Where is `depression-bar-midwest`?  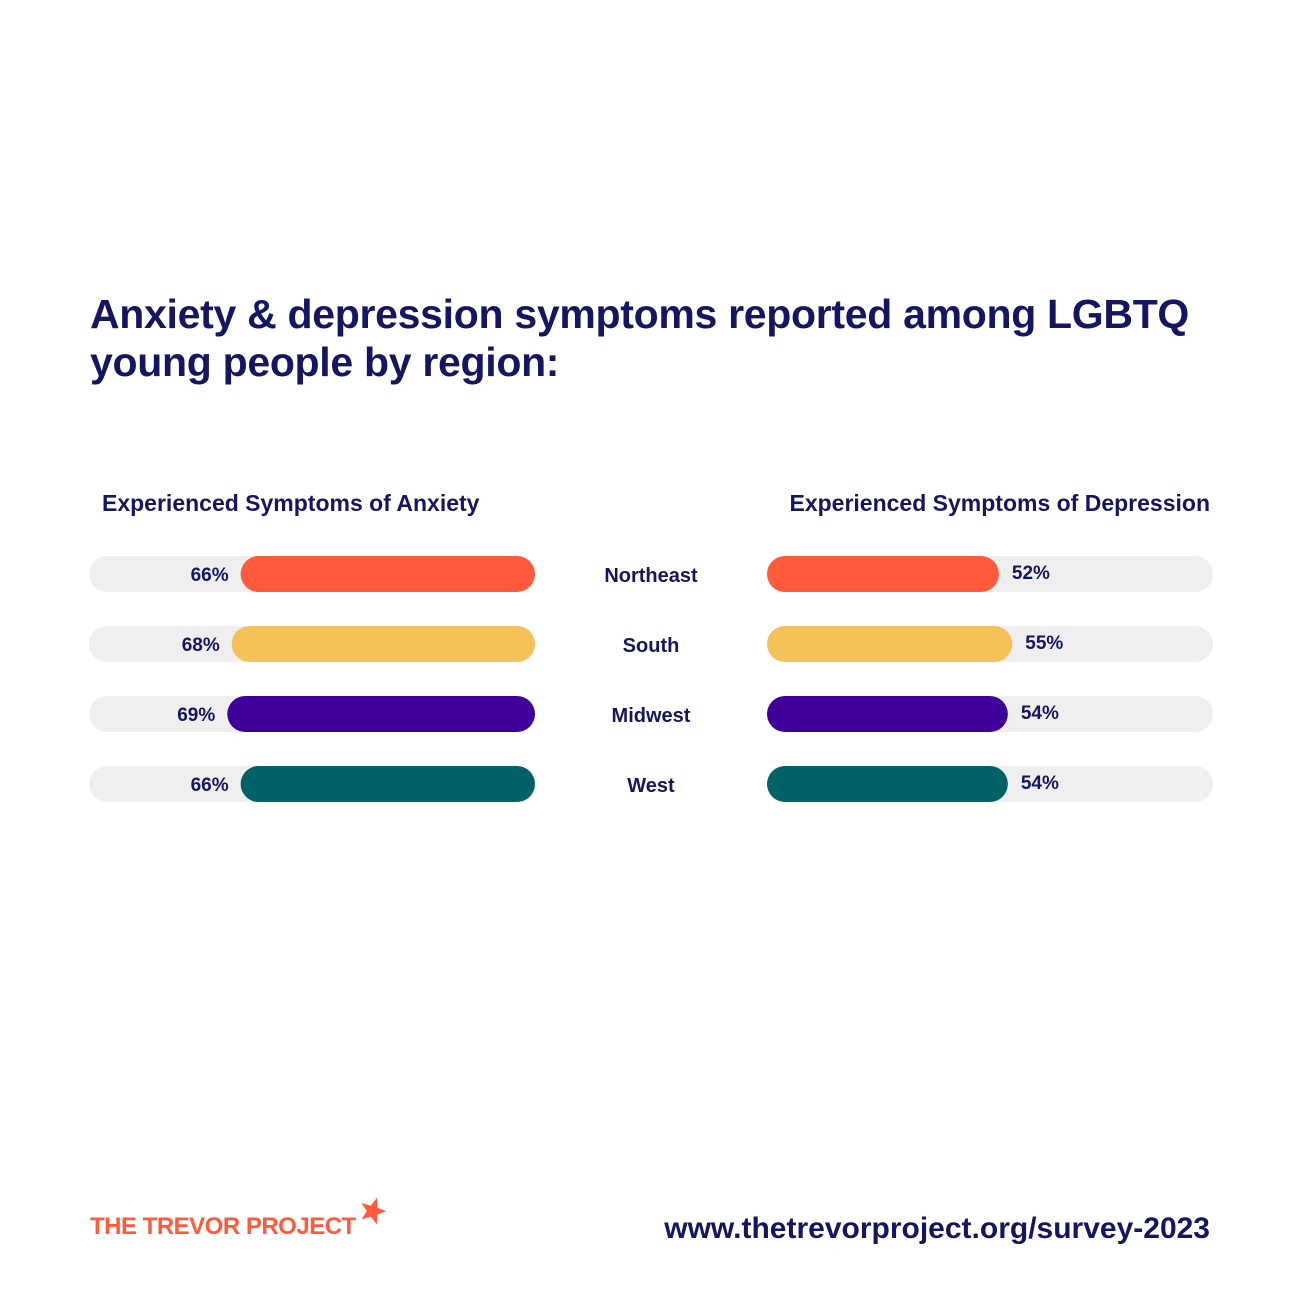
depression-bar-midwest is located at coordinates (887, 714).